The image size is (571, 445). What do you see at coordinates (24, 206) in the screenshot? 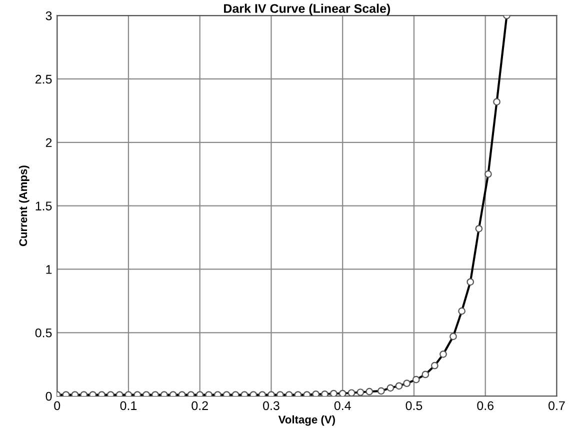
I see `y-axis-title: Current (Amps)` at bounding box center [24, 206].